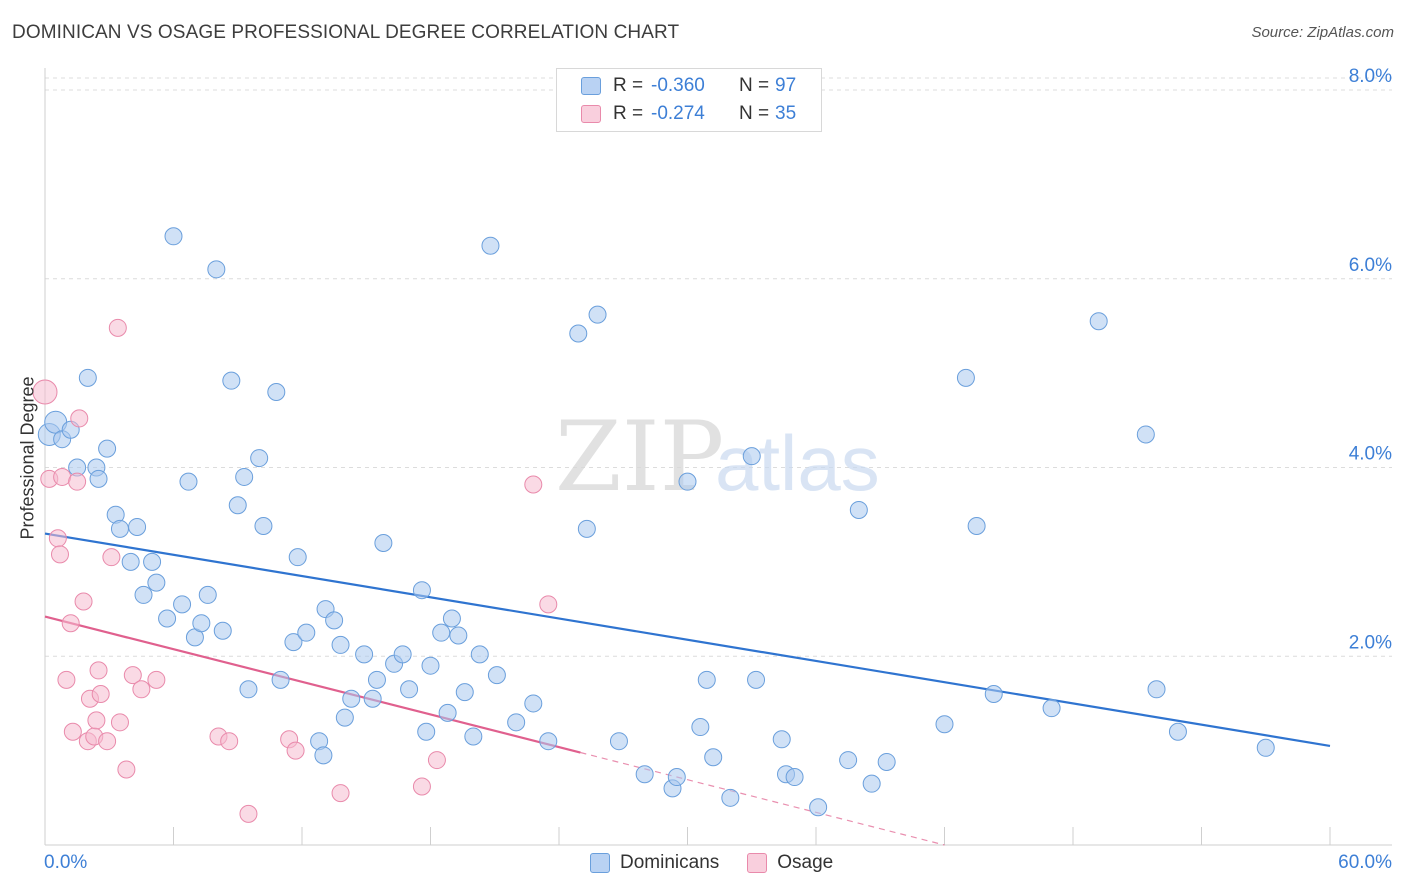 The height and width of the screenshot is (892, 1406). I want to click on legend-n-value: 35, so click(786, 113).